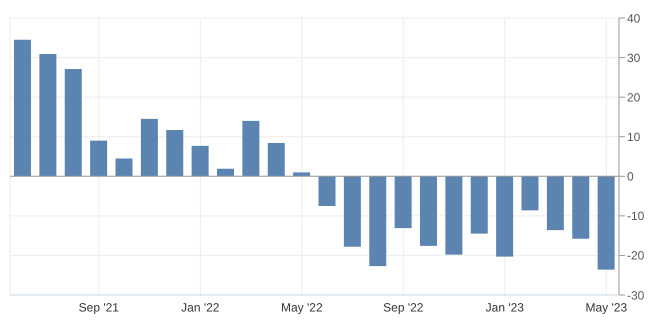 This screenshot has width=671, height=333. I want to click on x-tick-label: Sep '21, so click(99, 307).